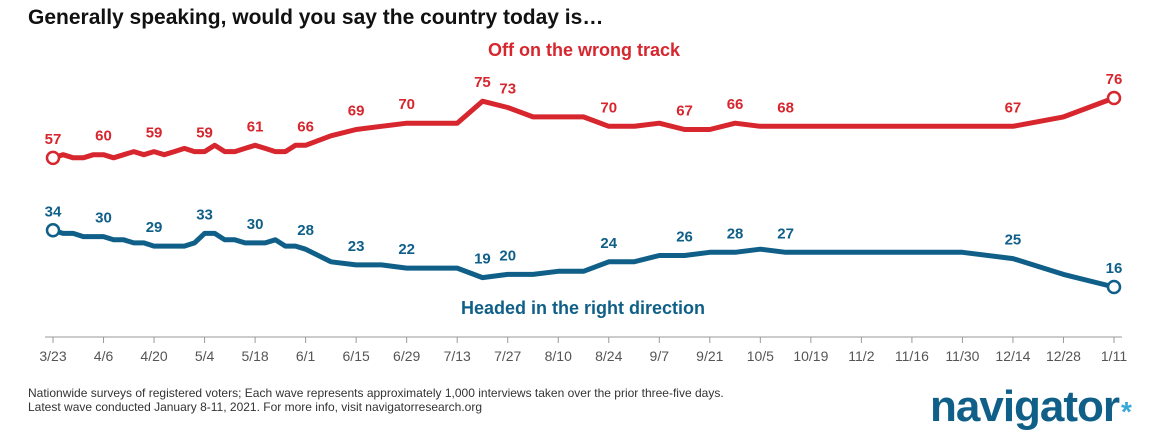 This screenshot has height=439, width=1171. I want to click on x-tick-label: 12/28, so click(1063, 356).